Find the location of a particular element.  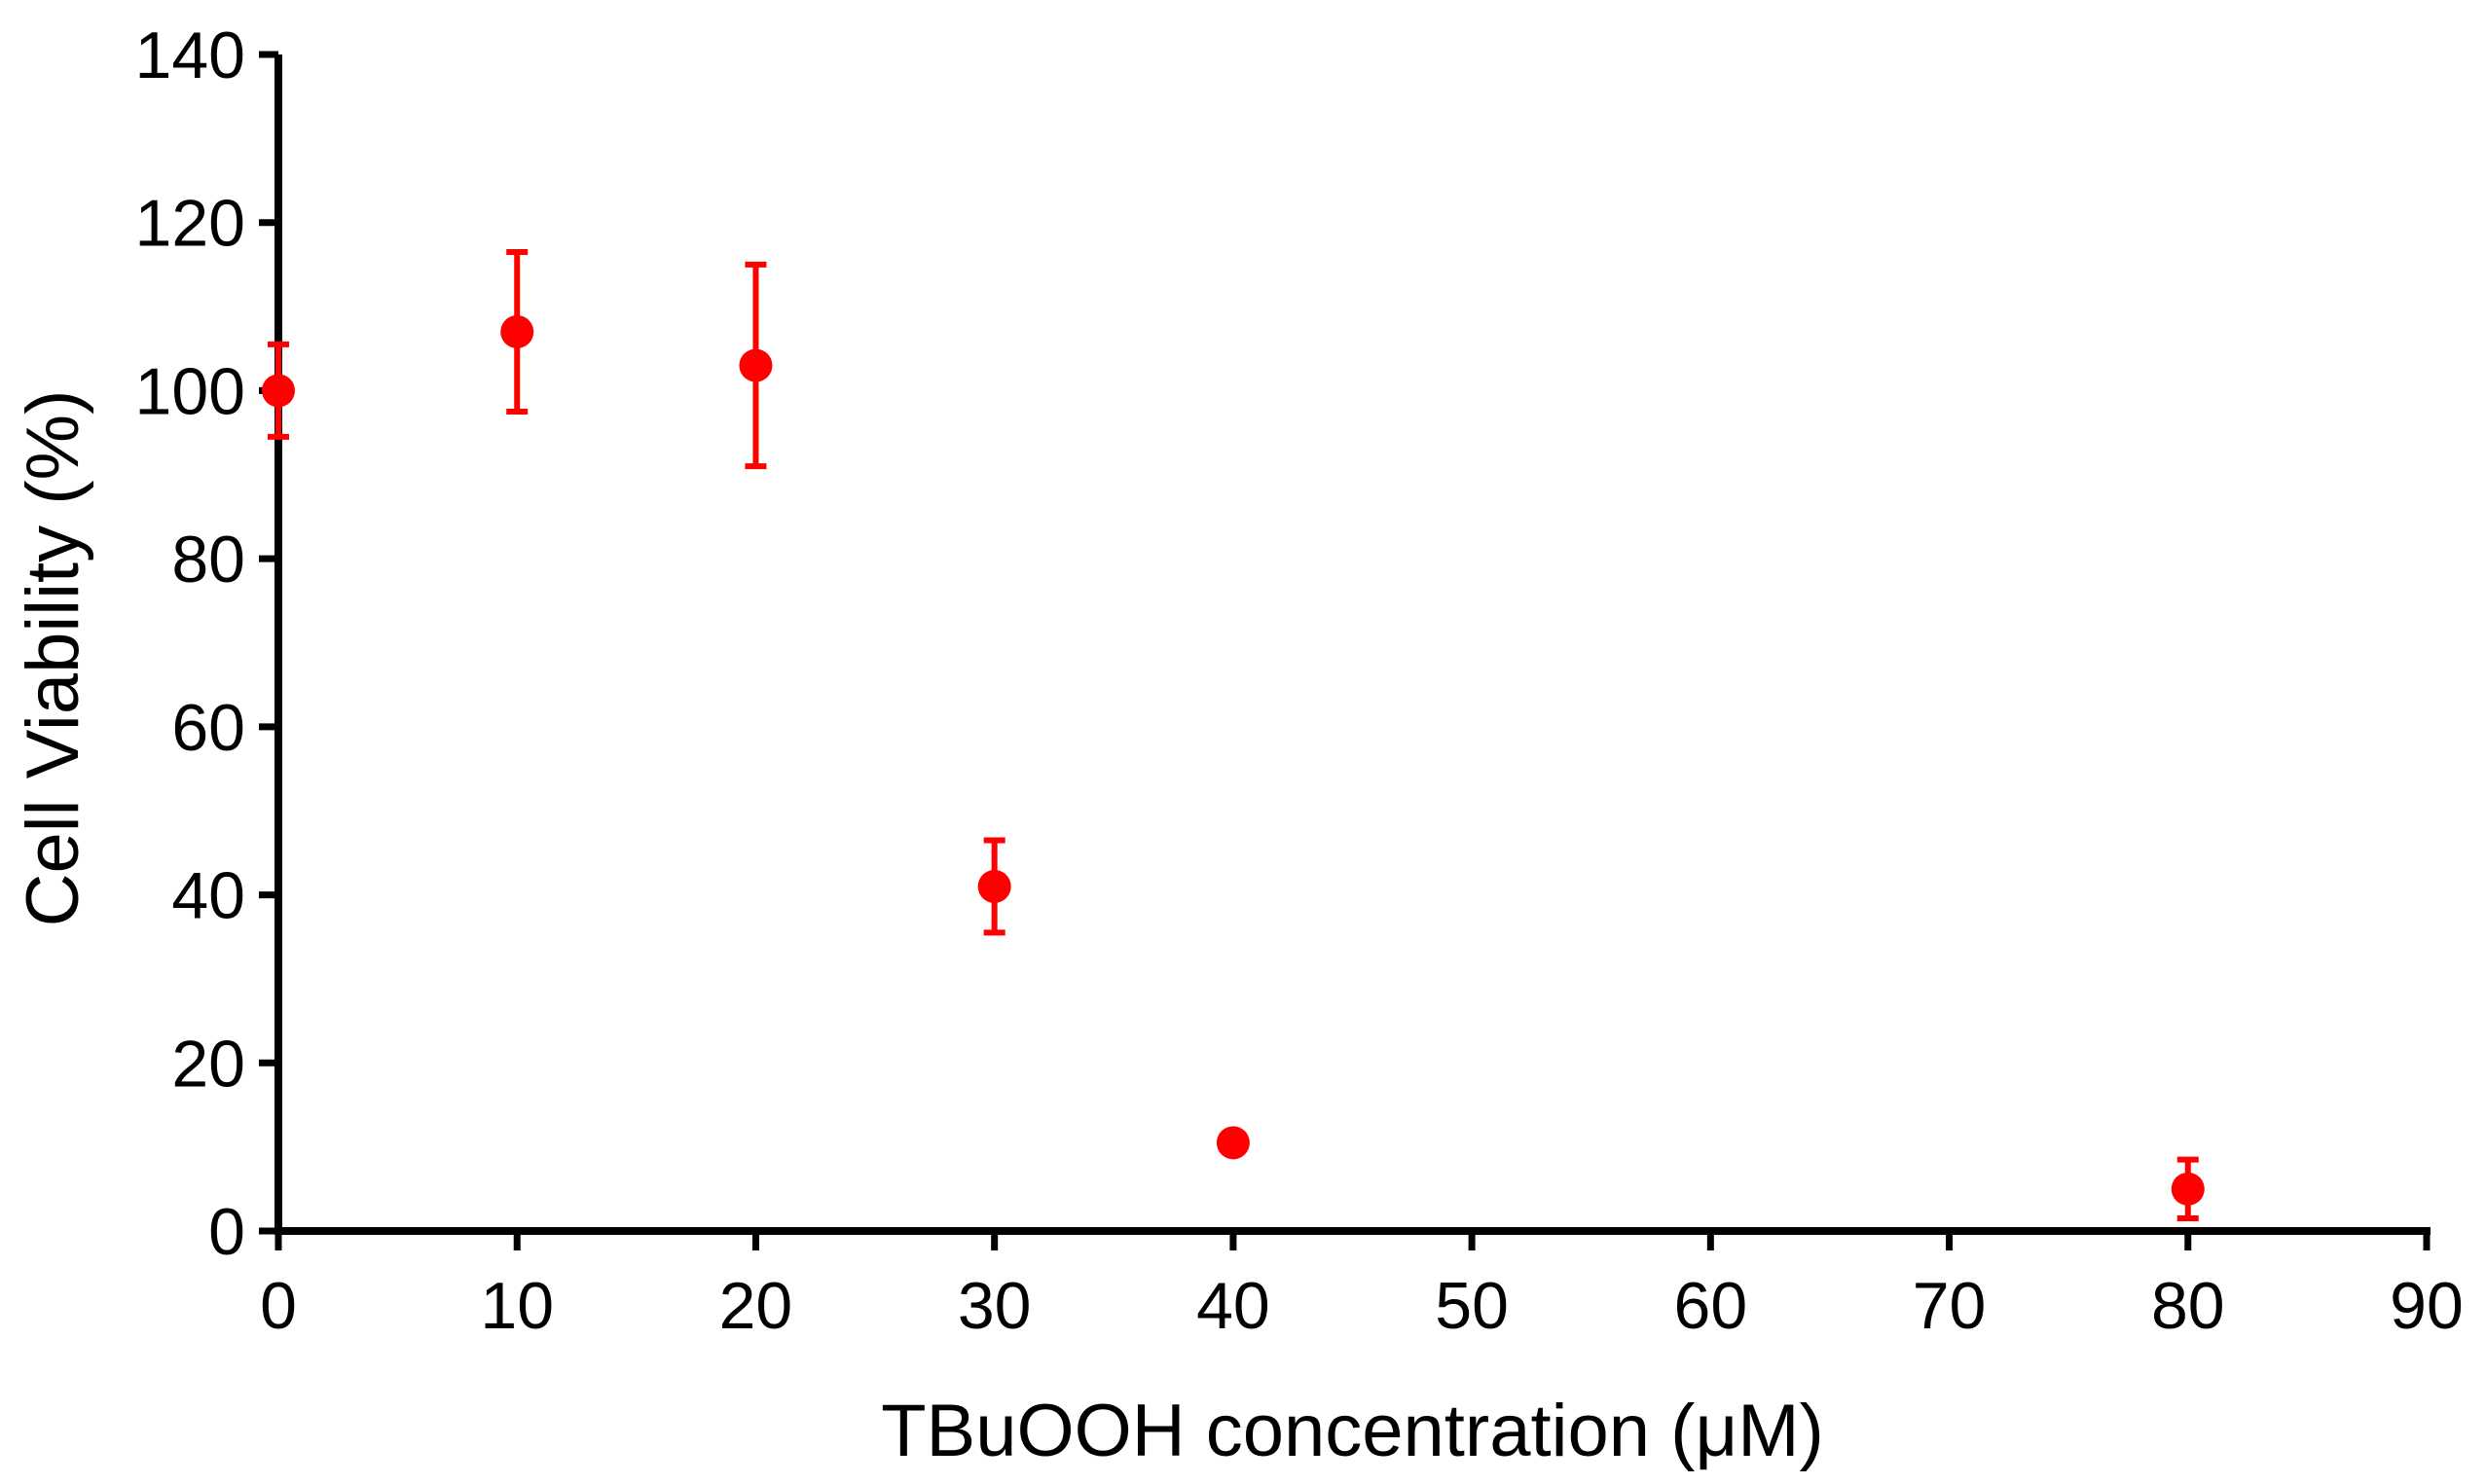

y-axis-ticks: 0 20 40 60 80 100 120 140 is located at coordinates (207, 643).